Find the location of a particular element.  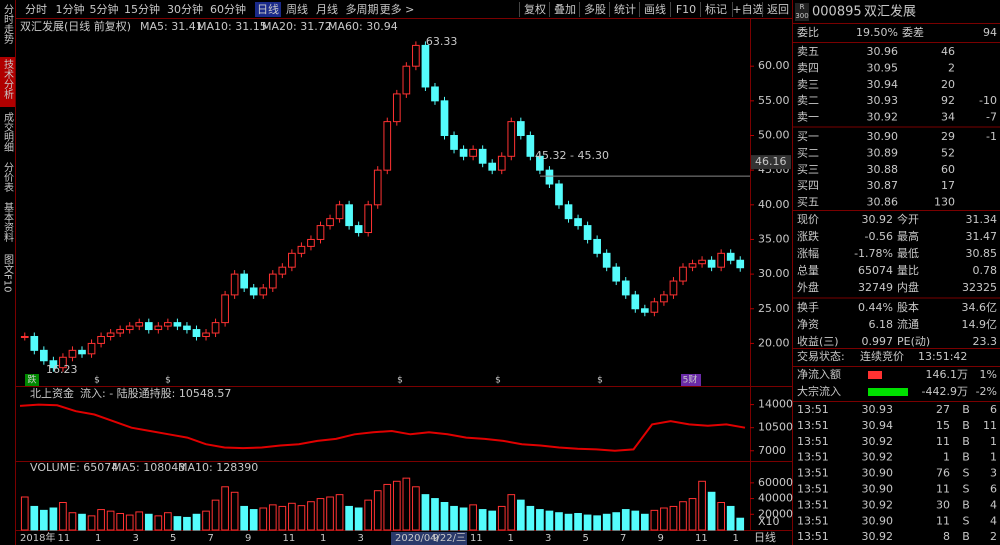

trade-side: S is located at coordinates (966, 520).